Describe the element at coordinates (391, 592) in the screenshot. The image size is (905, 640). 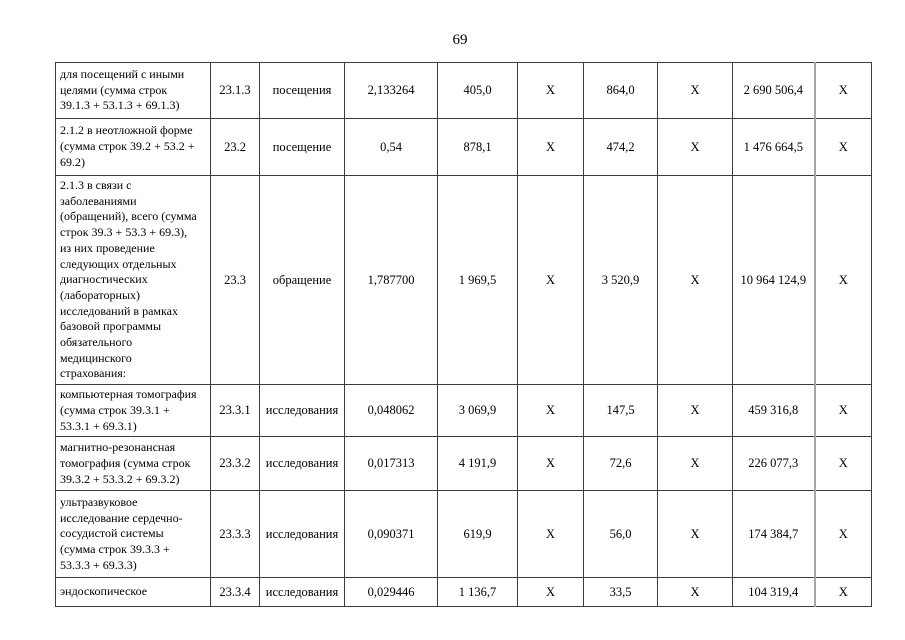
I see `volume-per-capita-cell: 0,029446` at that location.